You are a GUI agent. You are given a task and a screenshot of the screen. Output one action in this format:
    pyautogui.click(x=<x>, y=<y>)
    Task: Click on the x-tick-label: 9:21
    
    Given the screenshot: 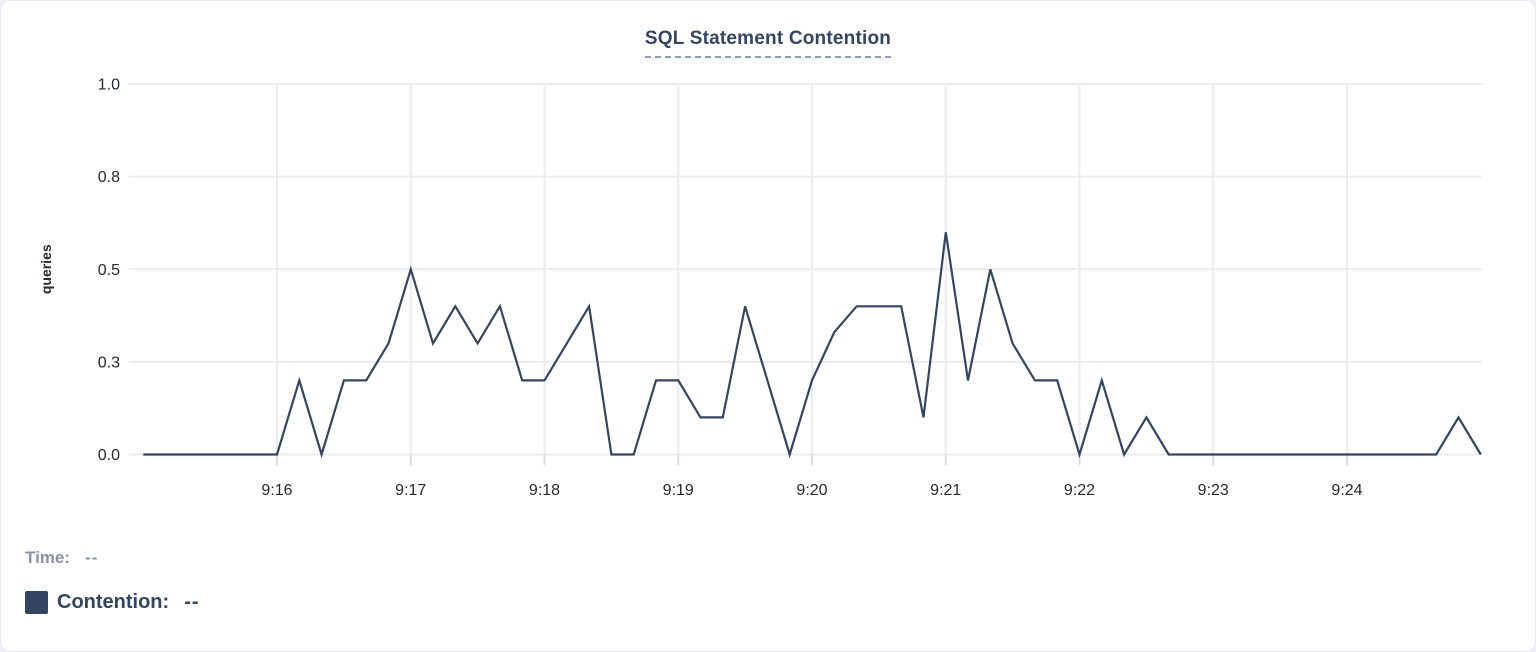 What is the action you would take?
    pyautogui.click(x=945, y=490)
    